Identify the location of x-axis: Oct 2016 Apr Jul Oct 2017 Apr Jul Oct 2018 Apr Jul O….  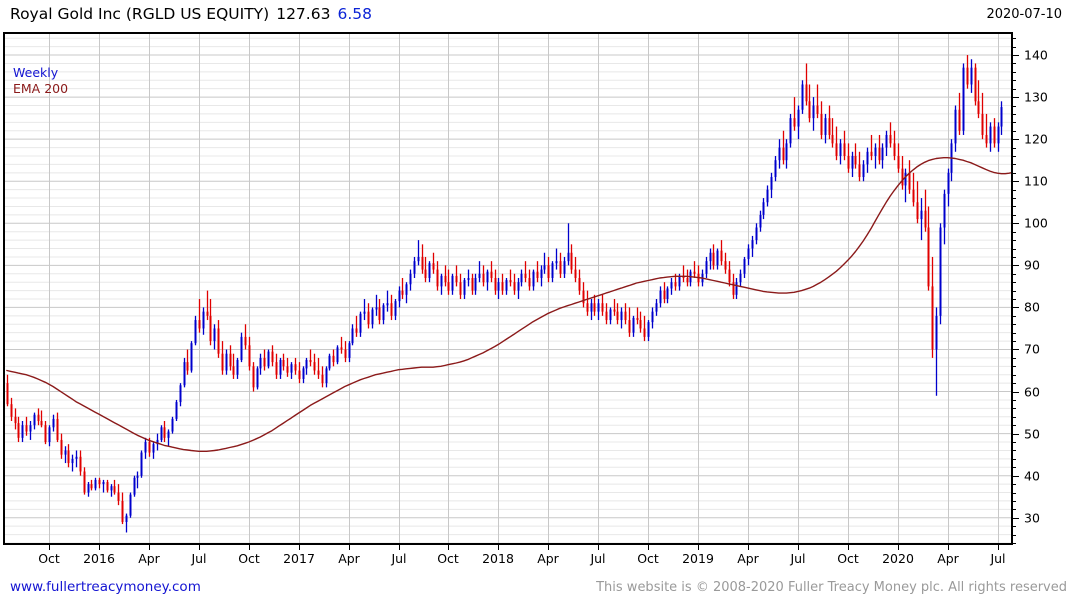
(508, 558).